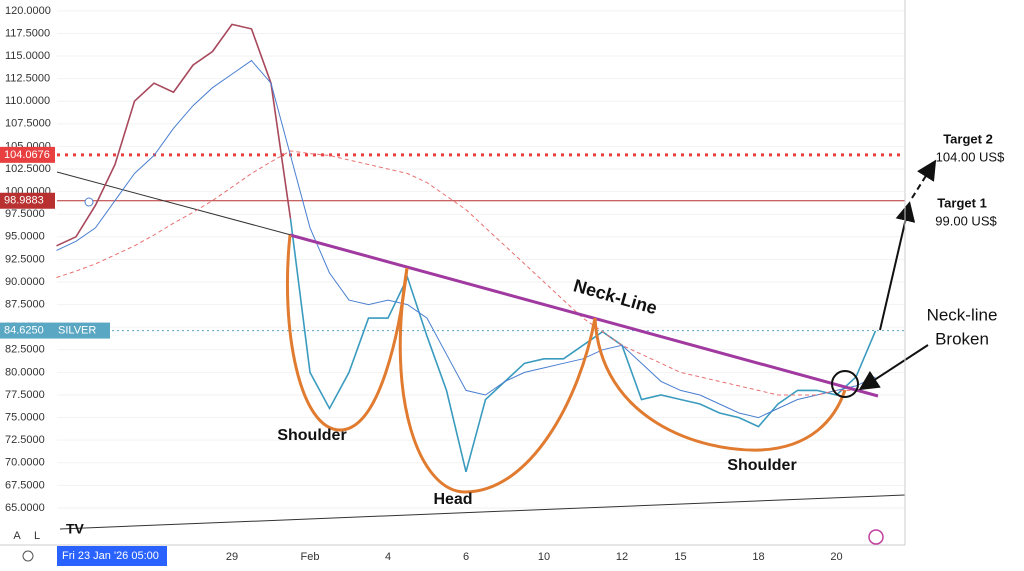 Image resolution: width=1024 pixels, height=571 pixels. Describe the element at coordinates (497, 380) in the screenshot. I see `head-curve` at that location.